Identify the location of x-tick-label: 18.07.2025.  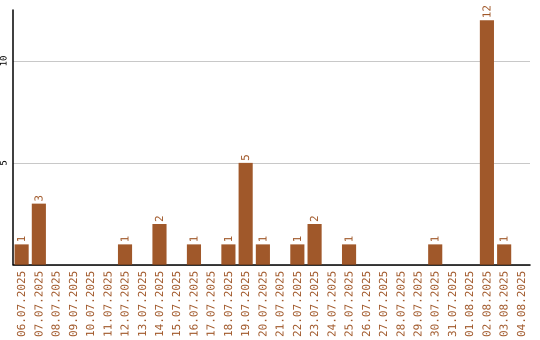
(228, 304).